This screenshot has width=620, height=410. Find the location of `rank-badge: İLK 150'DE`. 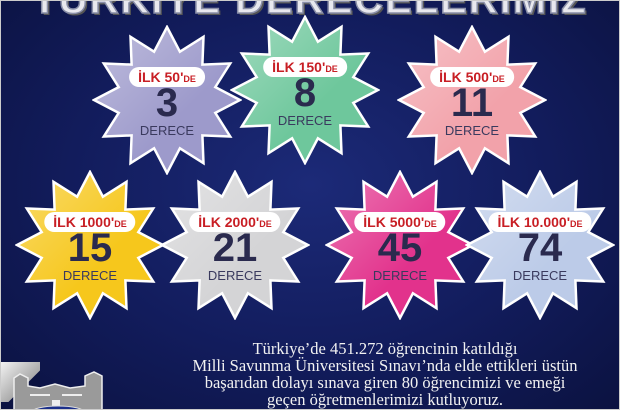

rank-badge: İLK 150'DE is located at coordinates (305, 67).